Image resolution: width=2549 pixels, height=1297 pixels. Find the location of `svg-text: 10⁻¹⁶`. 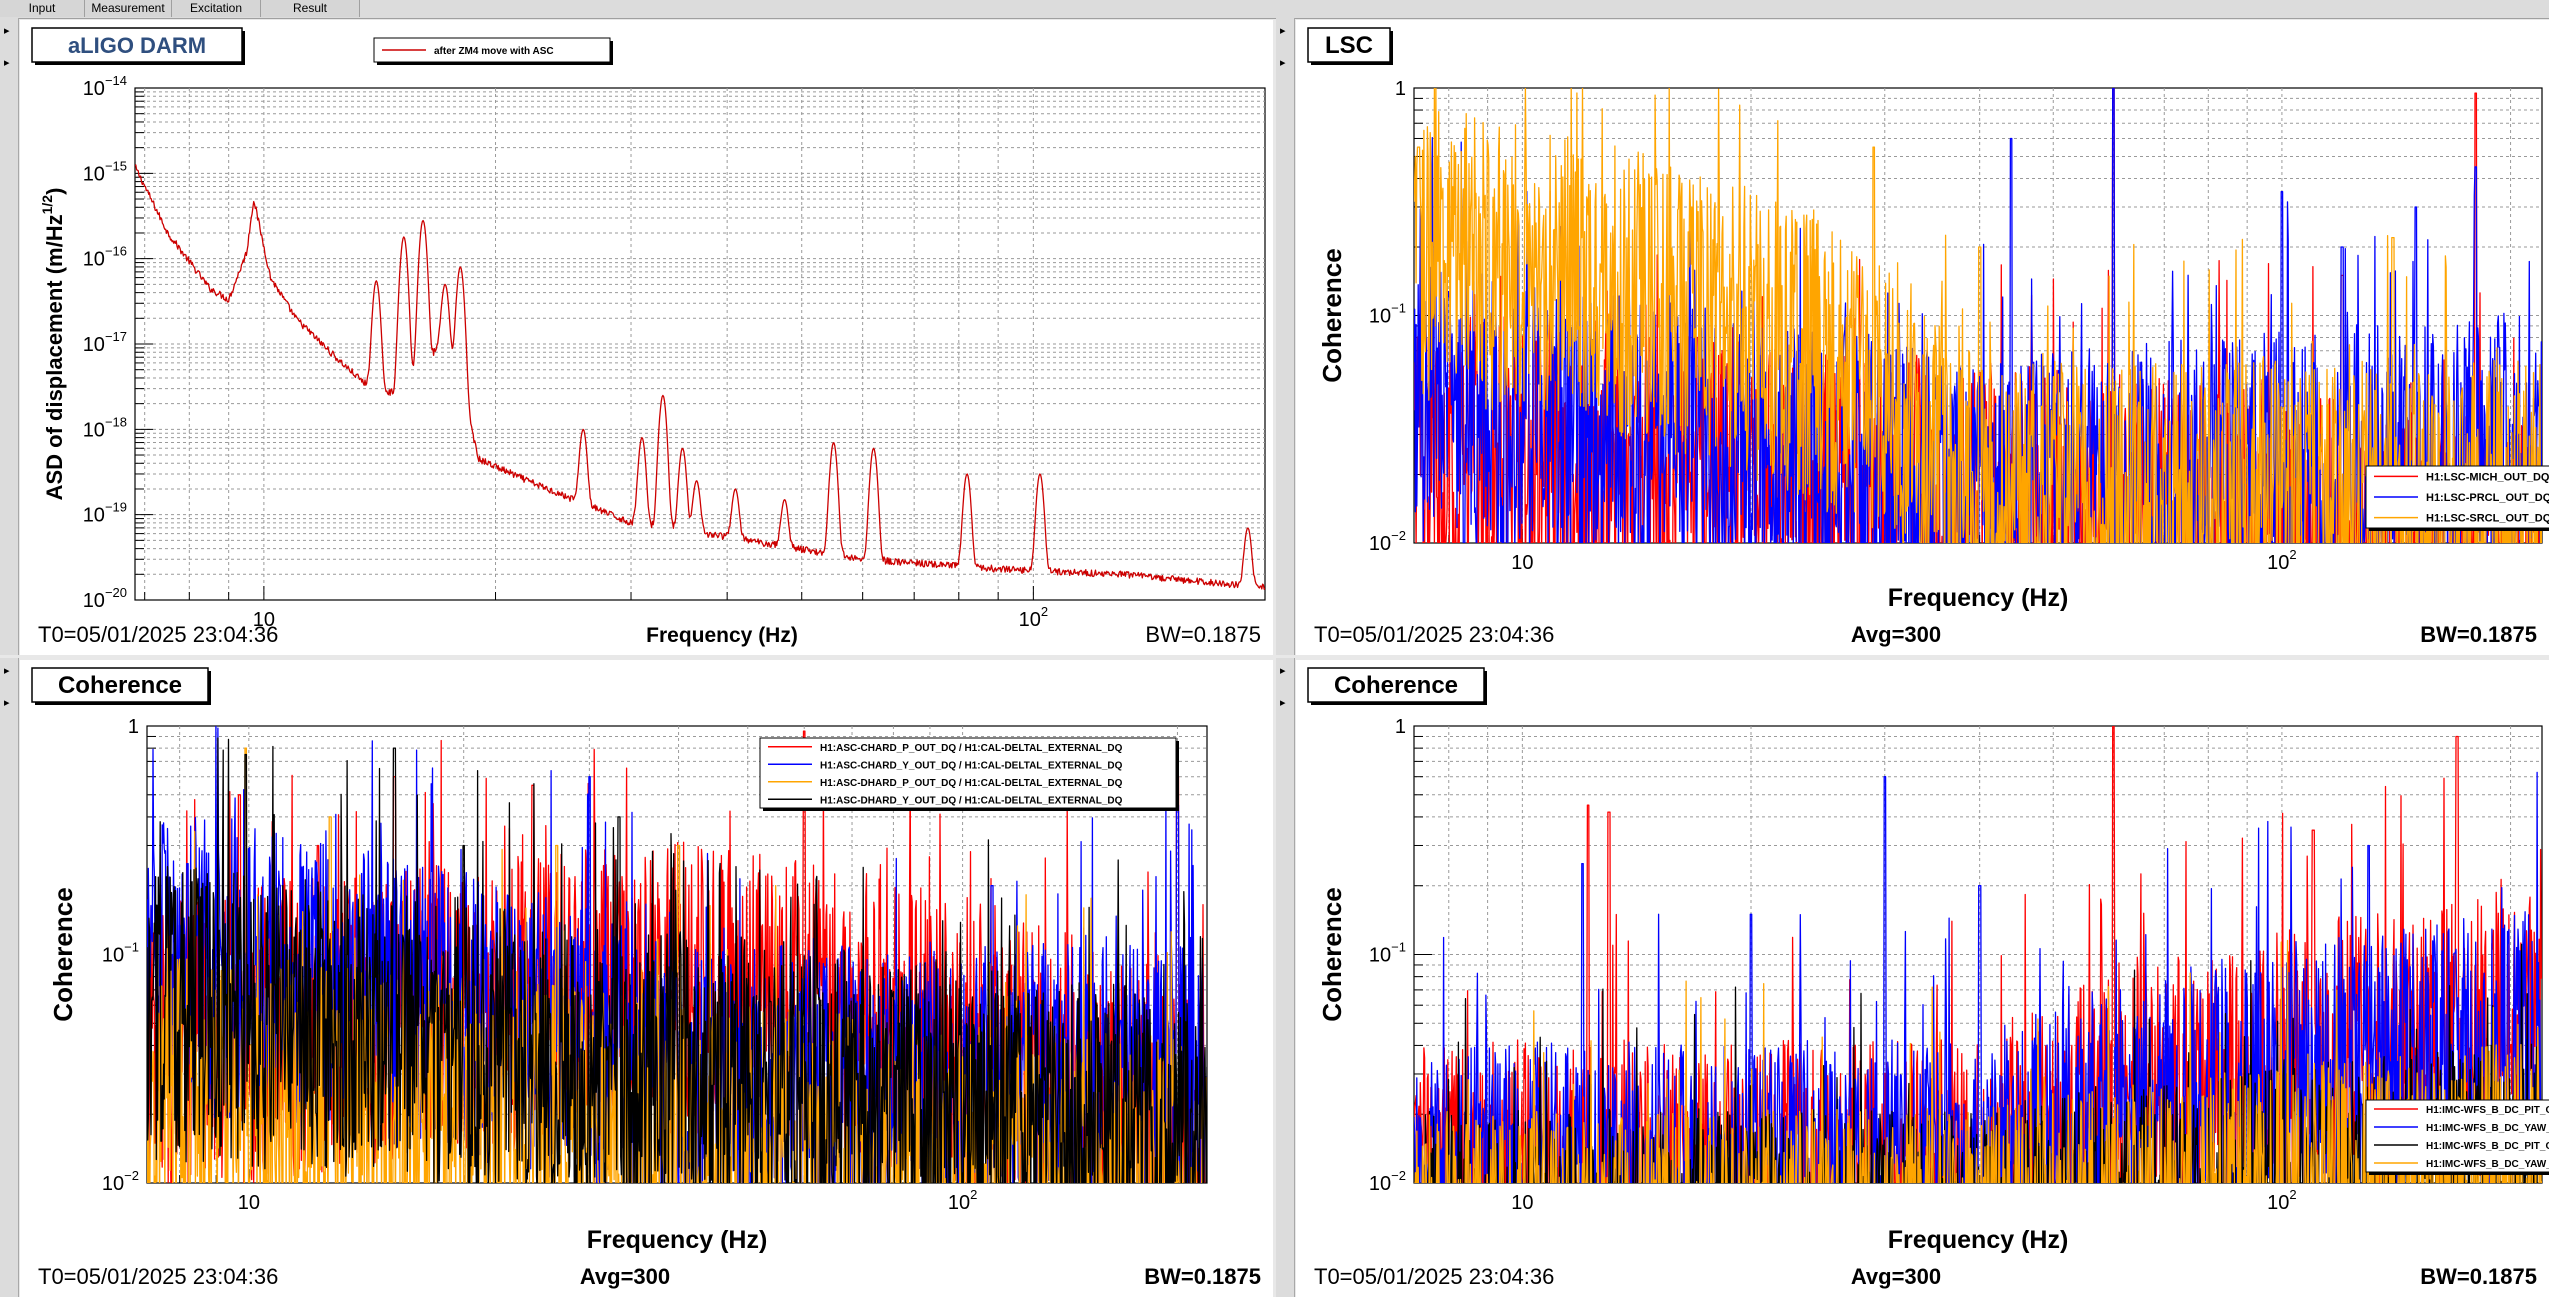

svg-text: 10⁻¹⁶ is located at coordinates (105, 257).